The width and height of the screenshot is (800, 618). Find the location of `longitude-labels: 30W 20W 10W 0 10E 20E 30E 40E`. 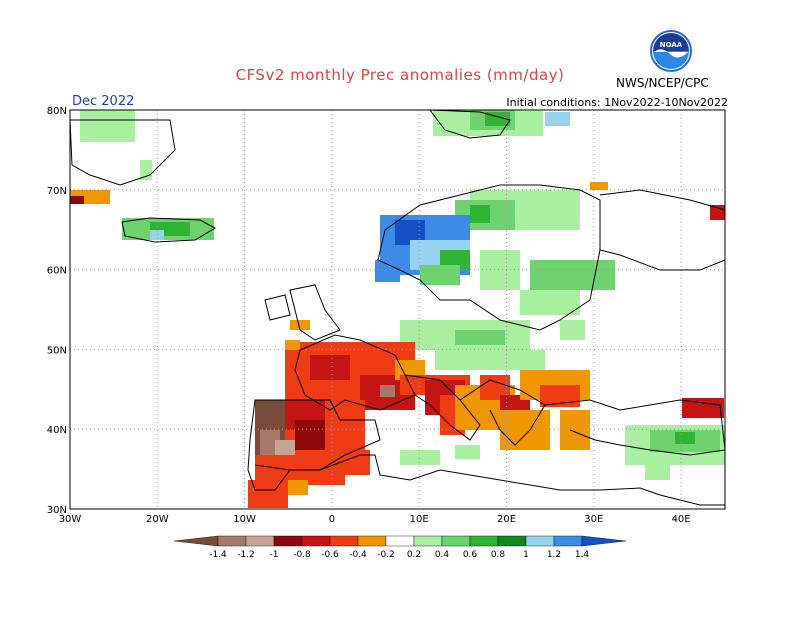

longitude-labels: 30W 20W 10W 0 10E 20E 30E 40E is located at coordinates (375, 519).